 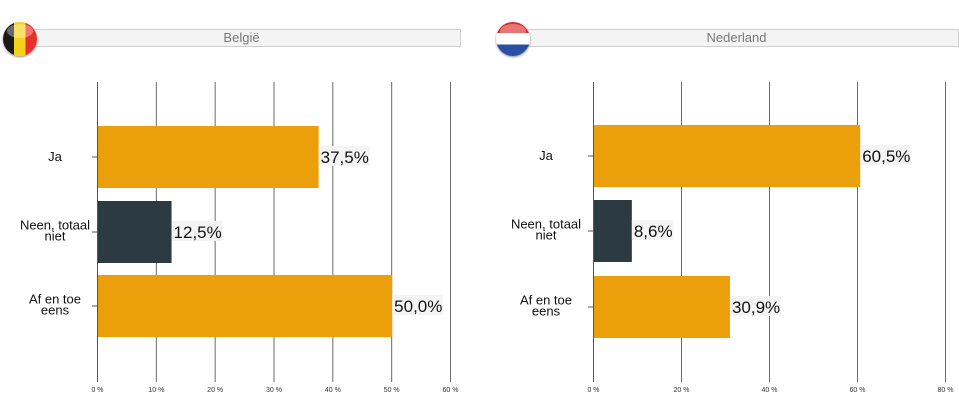 I want to click on value-label: 12,5%, so click(x=198, y=232).